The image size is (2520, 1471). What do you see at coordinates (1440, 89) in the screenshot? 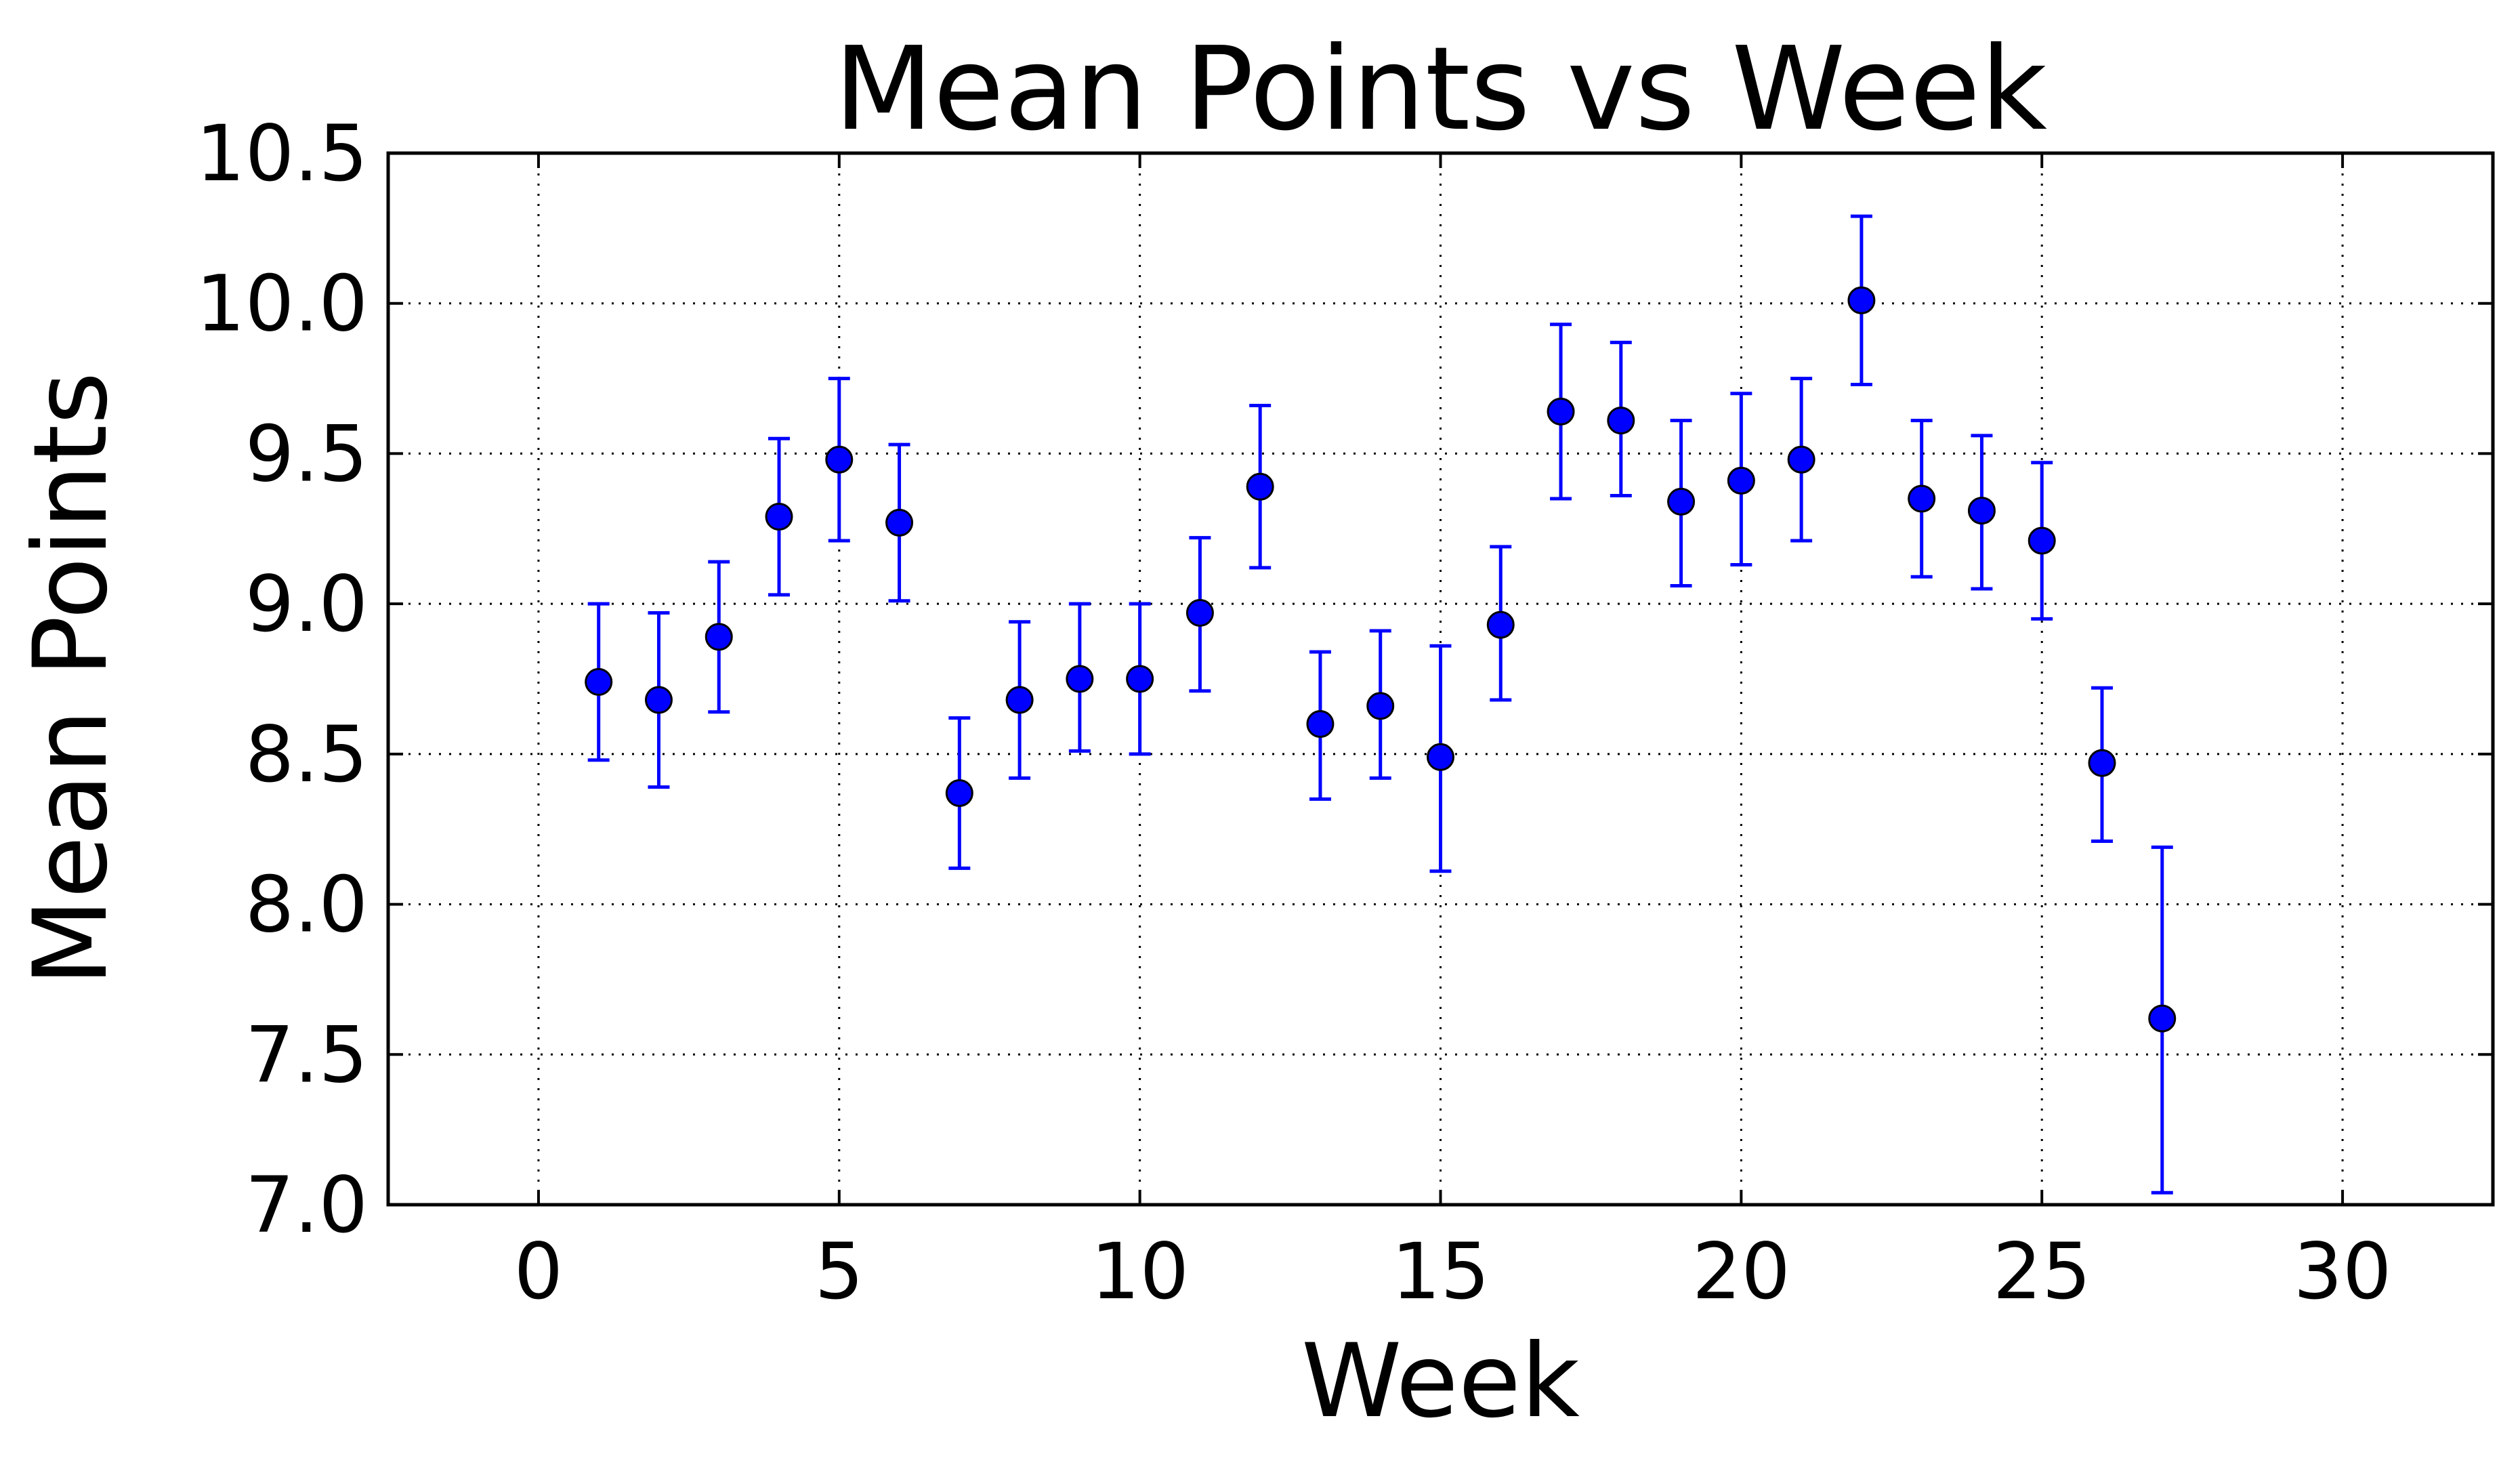
I see `chart-title: Mean Points vs Week` at bounding box center [1440, 89].